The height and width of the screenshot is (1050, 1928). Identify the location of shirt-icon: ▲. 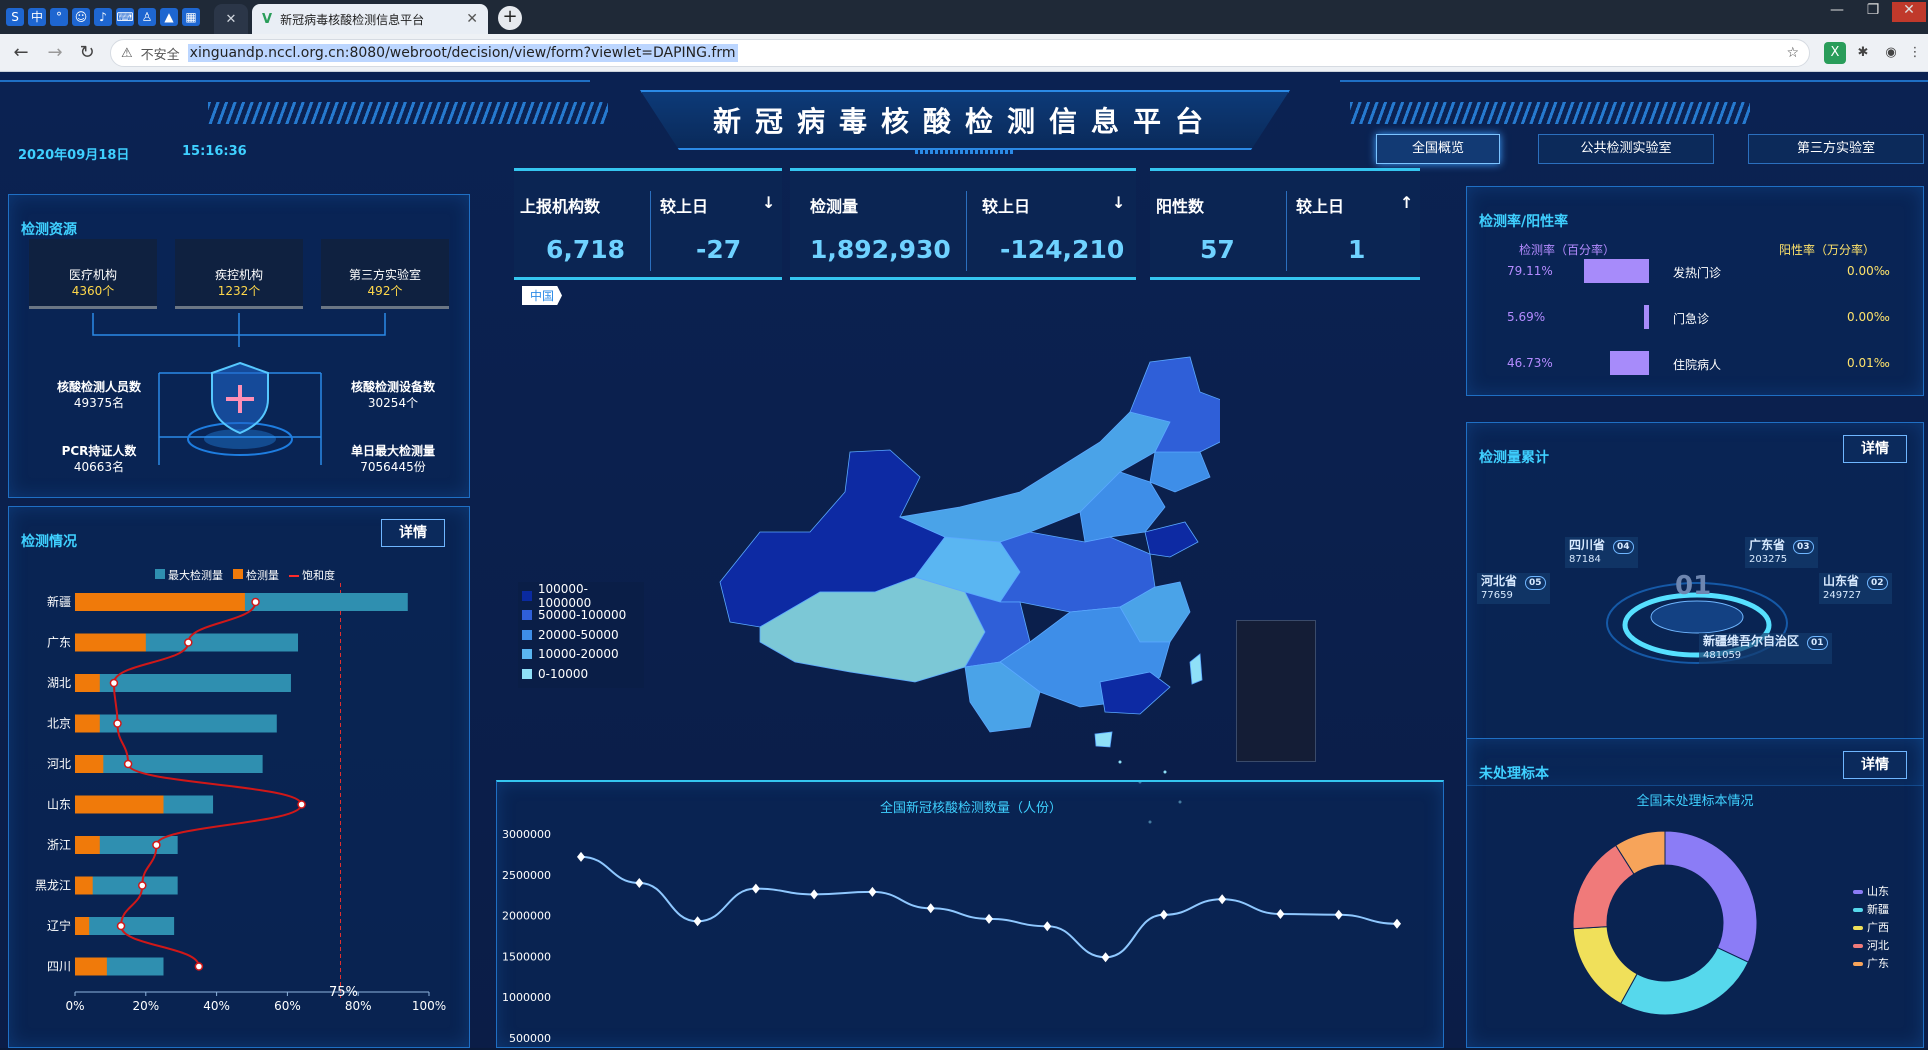
(169, 17).